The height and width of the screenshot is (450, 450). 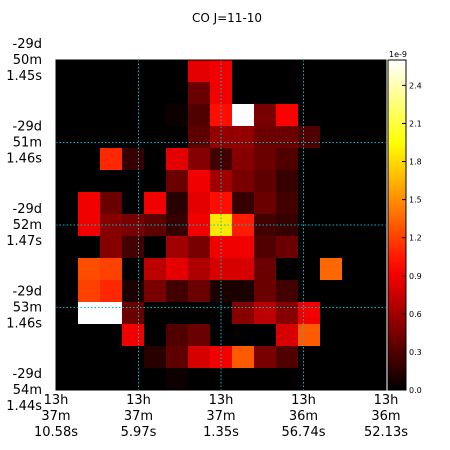 I want to click on colorbar-tick-label: 1.5, so click(x=415, y=200).